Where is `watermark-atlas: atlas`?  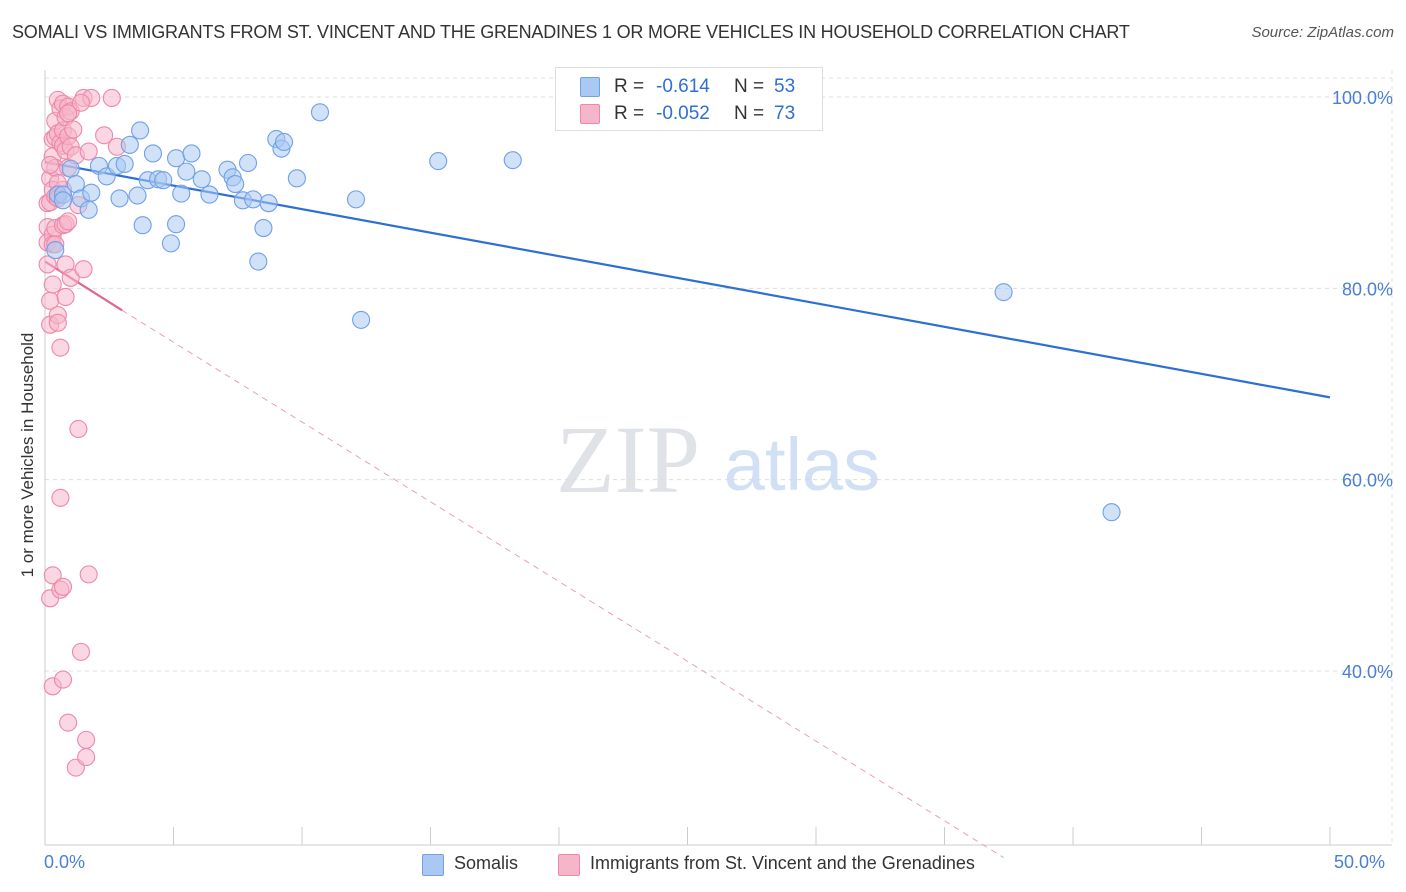 watermark-atlas: atlas is located at coordinates (802, 464).